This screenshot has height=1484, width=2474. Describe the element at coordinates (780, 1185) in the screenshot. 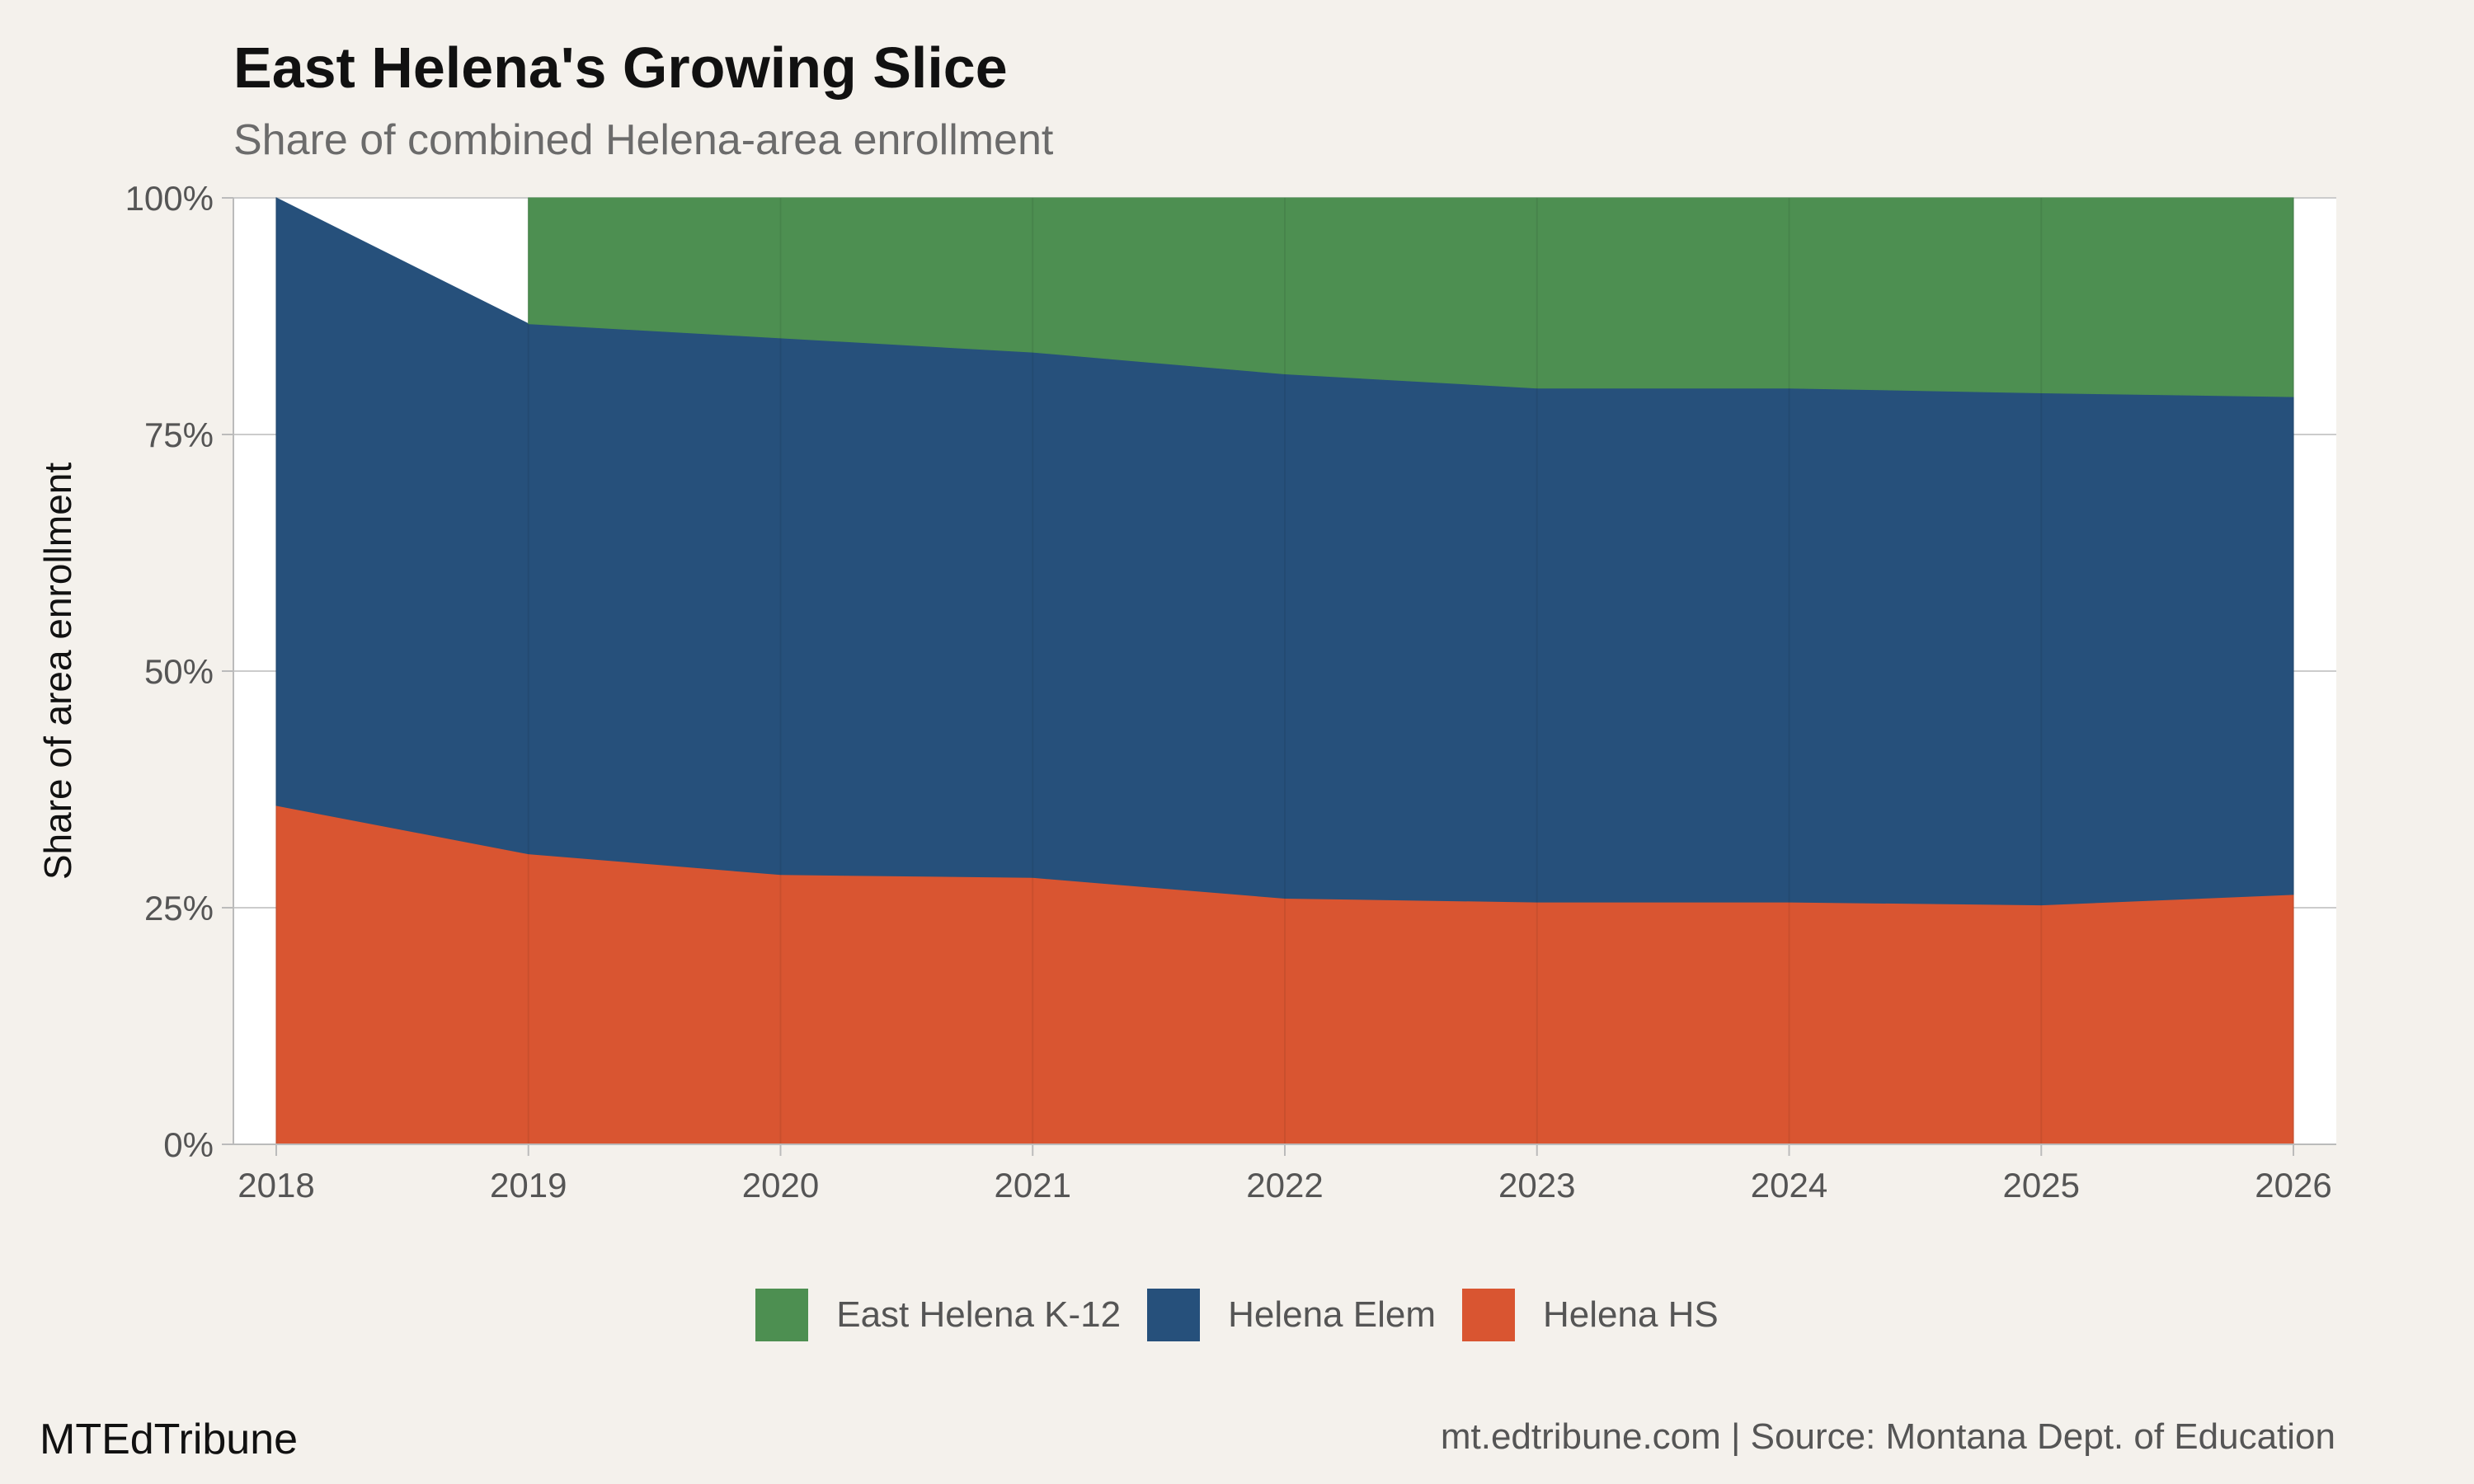

I see `x-tick-label: 2020` at that location.